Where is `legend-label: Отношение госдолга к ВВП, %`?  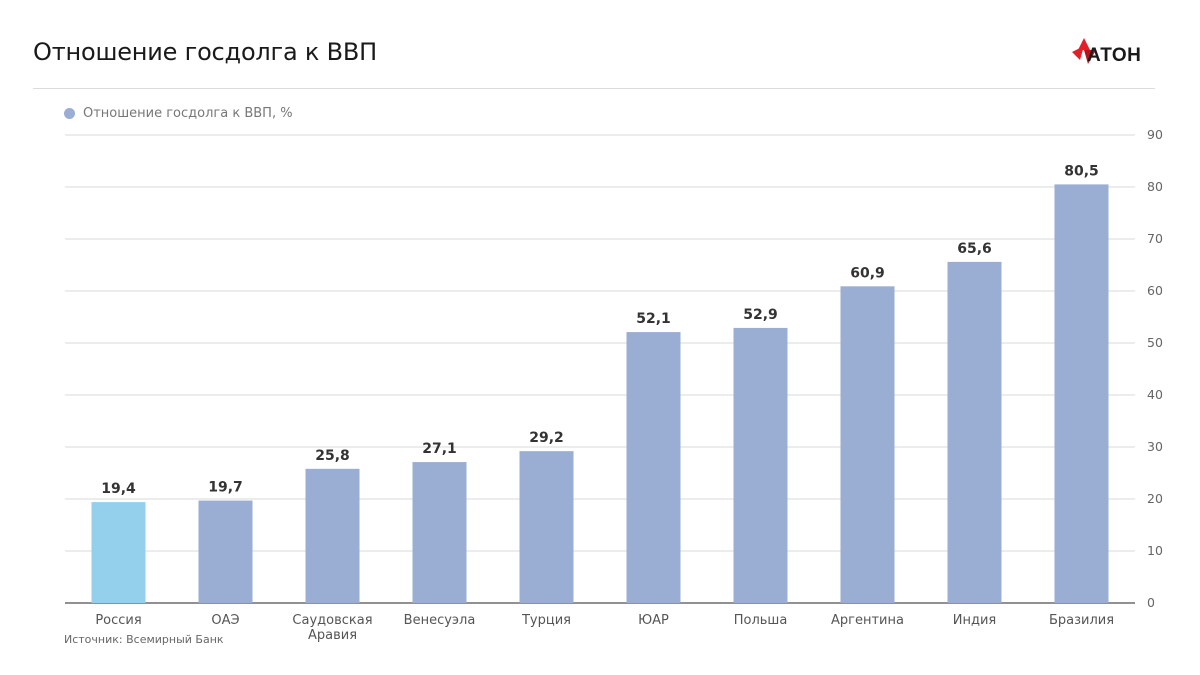
legend-label: Отношение госдолга к ВВП, % is located at coordinates (188, 113).